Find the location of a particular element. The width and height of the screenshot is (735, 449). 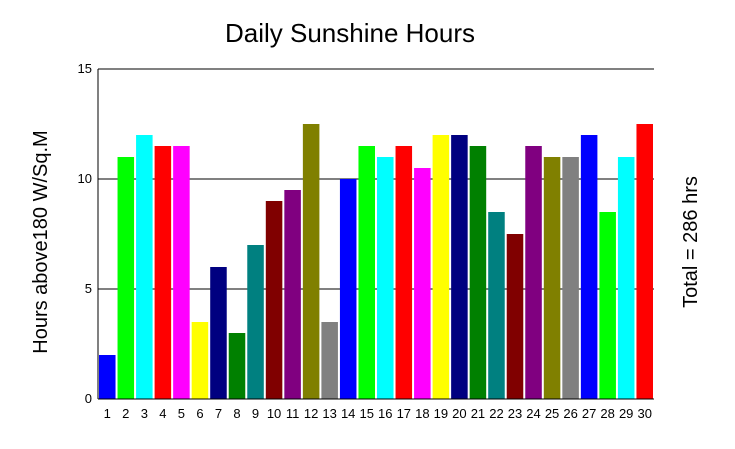

y-tick-label: 15 is located at coordinates (85, 68).